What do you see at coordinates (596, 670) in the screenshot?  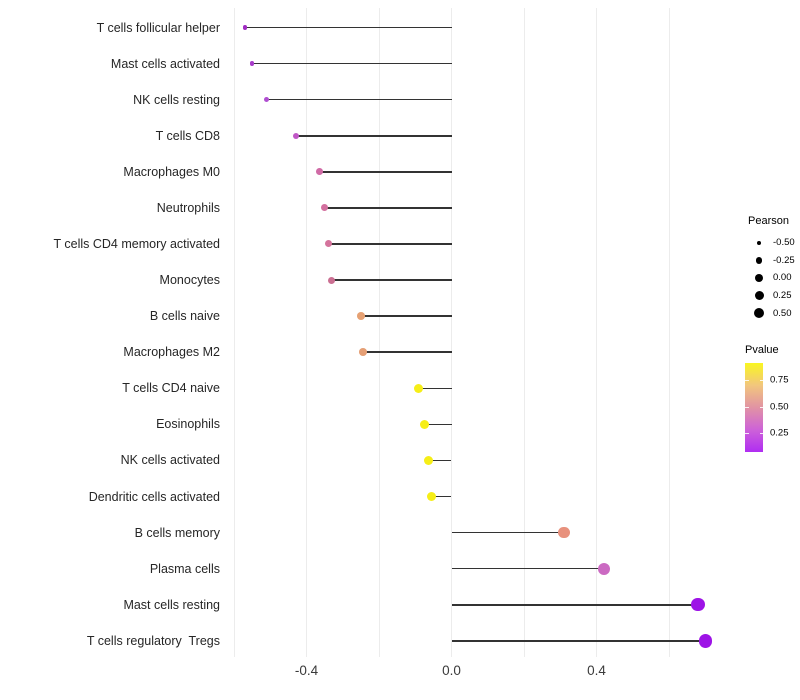 I see `x-tick-label: 0.4` at bounding box center [596, 670].